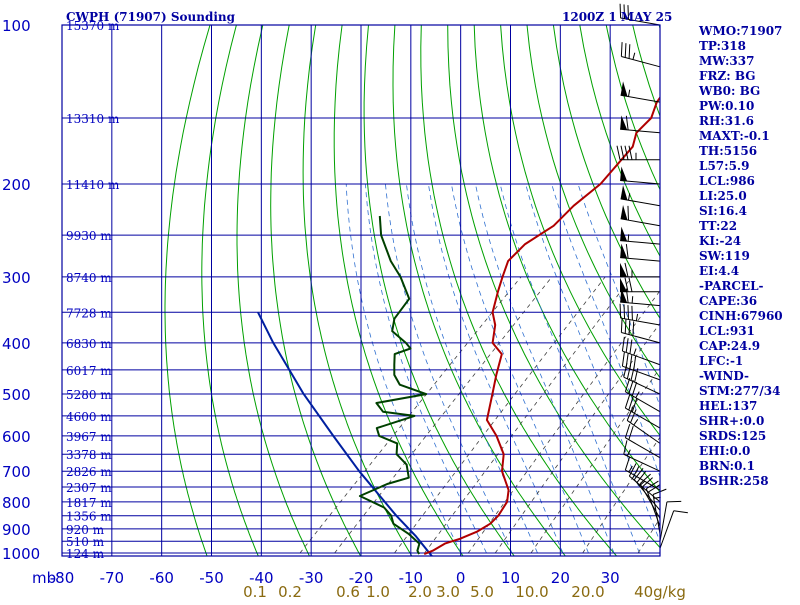 The image size is (800, 605). Describe the element at coordinates (739, 391) in the screenshot. I see `index-line: STM:277/34` at that location.